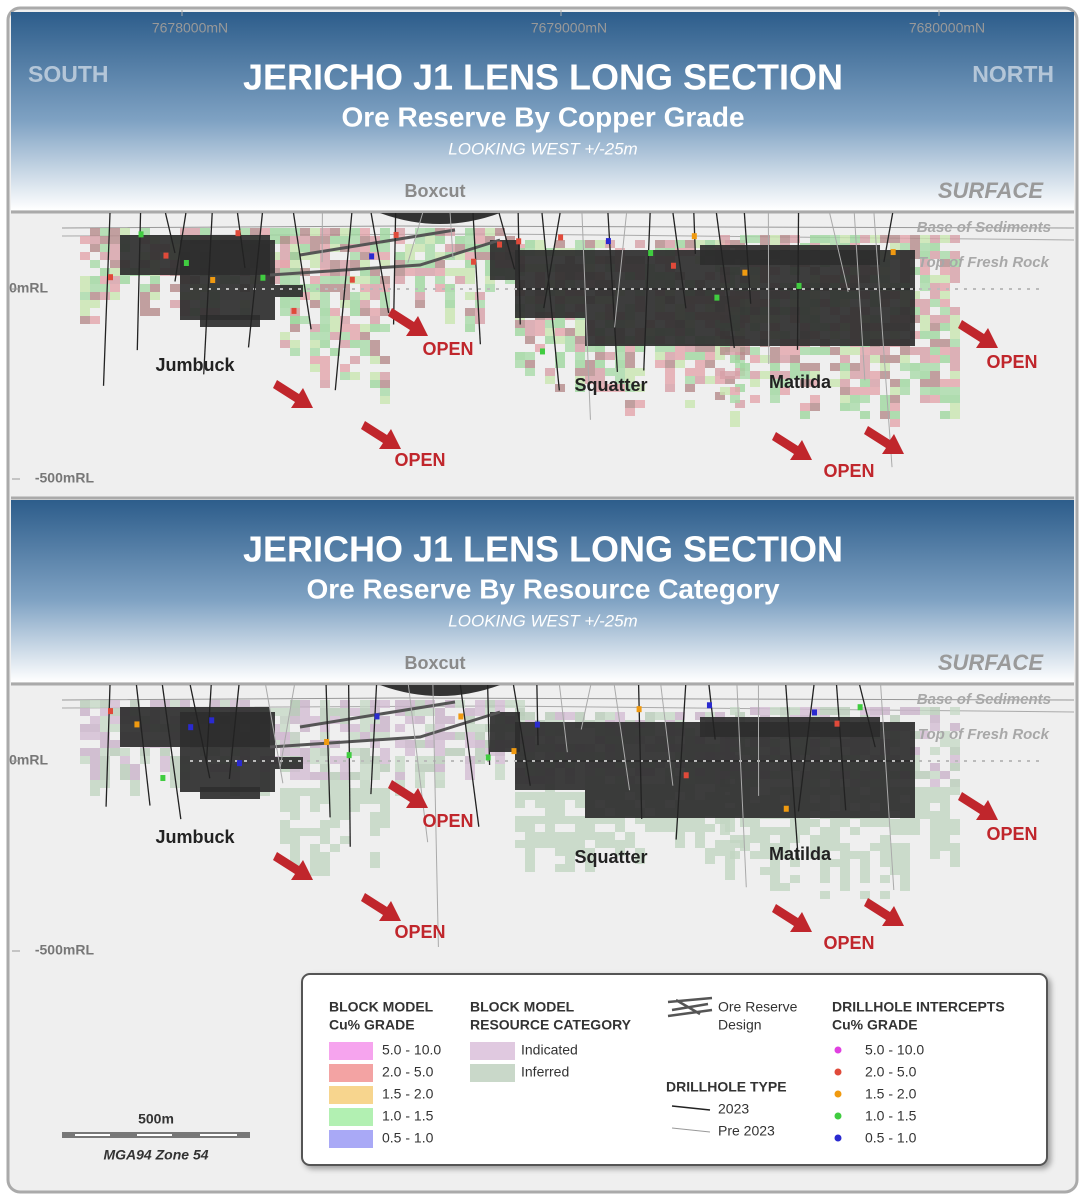  Describe the element at coordinates (549, 1050) in the screenshot. I see `legend-label: Indicated` at that location.